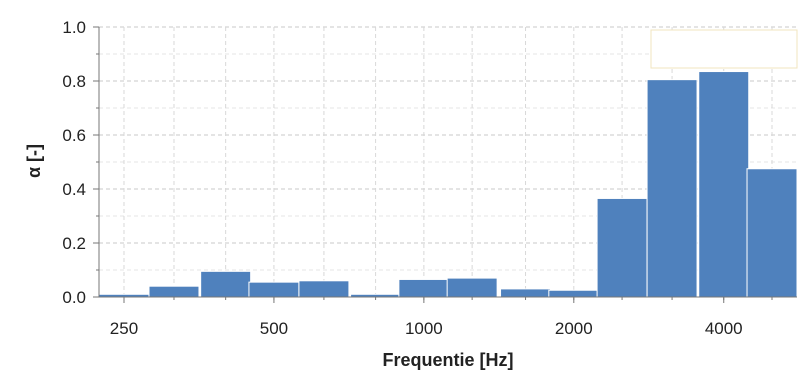  What do you see at coordinates (74, 297) in the screenshot?
I see `y-tick-label: 0.0` at bounding box center [74, 297].